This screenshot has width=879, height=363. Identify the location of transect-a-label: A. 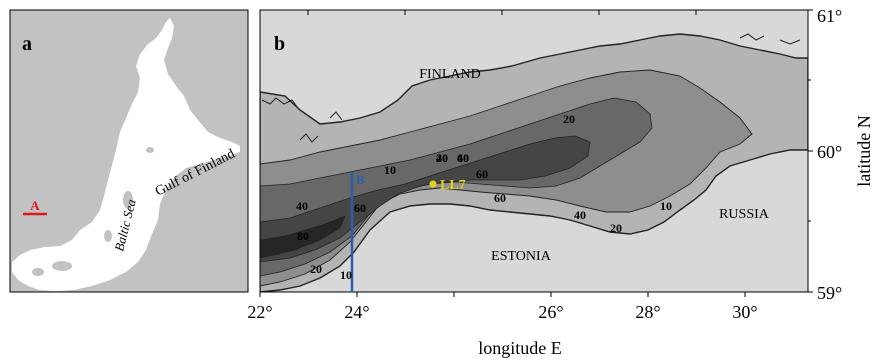
(35, 205).